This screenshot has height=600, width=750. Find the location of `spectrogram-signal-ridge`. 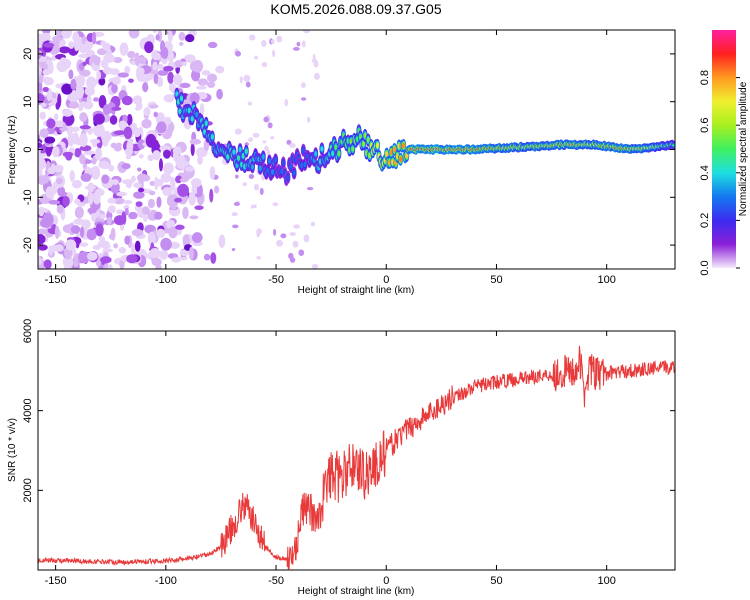

spectrogram-signal-ridge is located at coordinates (424, 137).